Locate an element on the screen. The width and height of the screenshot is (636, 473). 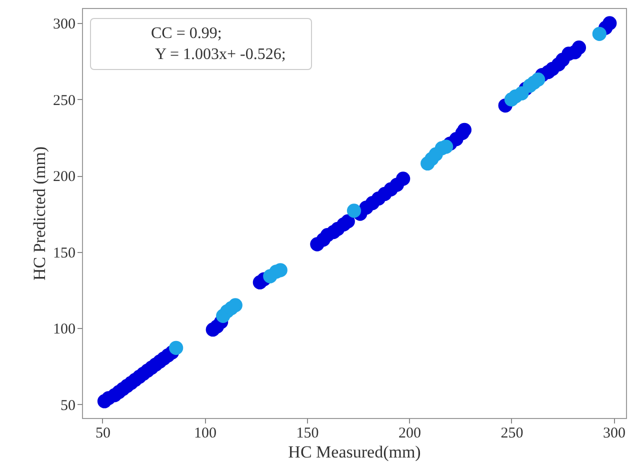
x-tick-label: 100 is located at coordinates (205, 434).